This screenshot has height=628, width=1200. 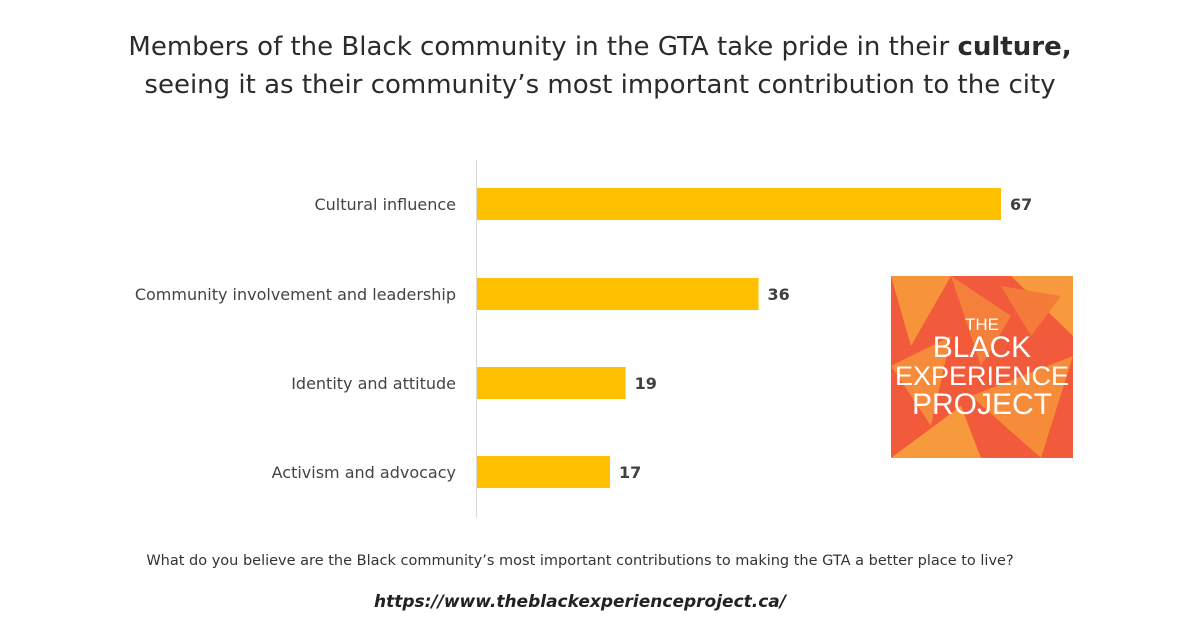 What do you see at coordinates (385, 204) in the screenshot?
I see `category-label: Cultural influence` at bounding box center [385, 204].